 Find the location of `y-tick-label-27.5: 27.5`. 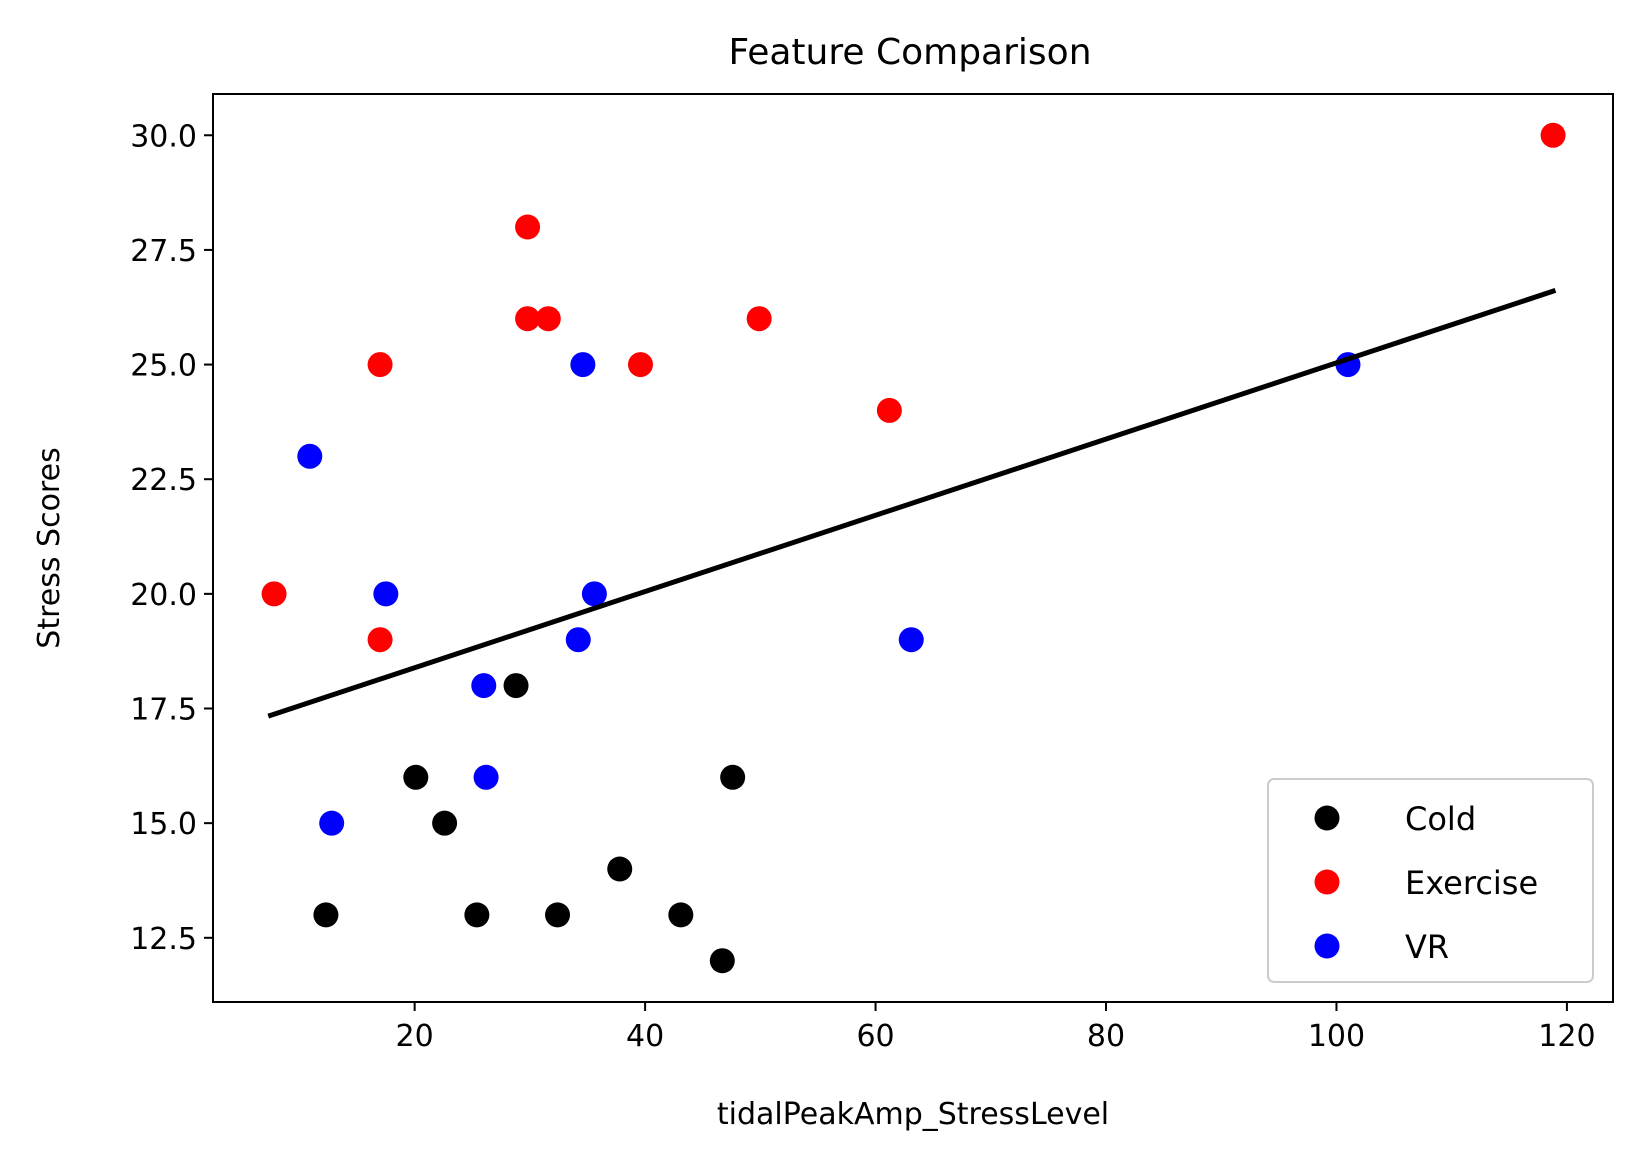

y-tick-label-27.5: 27.5 is located at coordinates (163, 251).